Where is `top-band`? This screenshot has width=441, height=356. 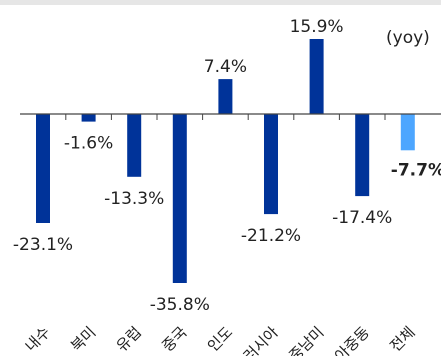
top-band is located at coordinates (220, 2).